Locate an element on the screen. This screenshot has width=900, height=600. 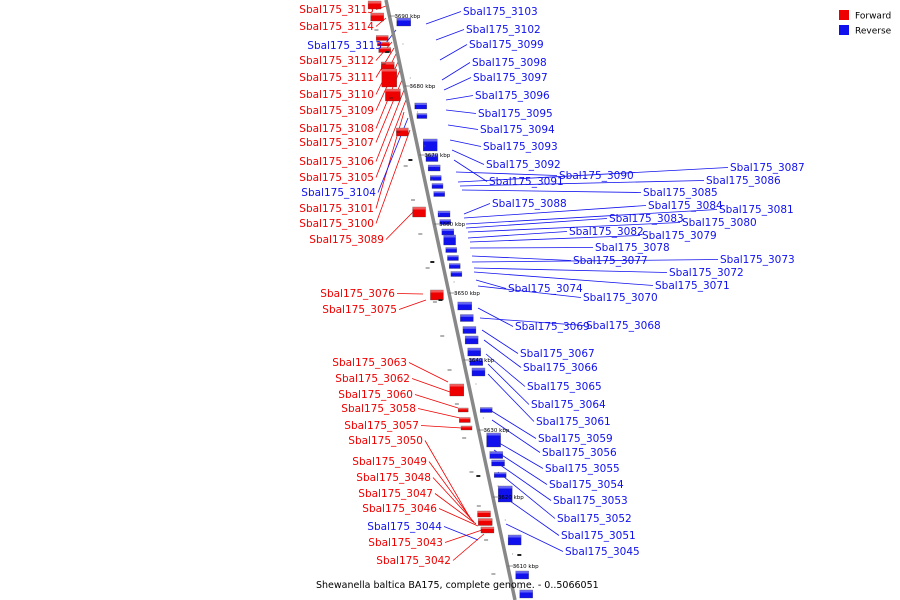
gene-label: Sbal175_3112 is located at coordinates (336, 61).